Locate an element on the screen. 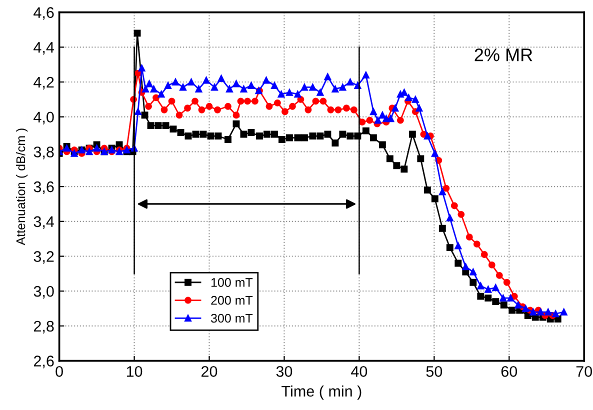 This screenshot has height=410, width=593. legend-label: 200 mT is located at coordinates (232, 300).